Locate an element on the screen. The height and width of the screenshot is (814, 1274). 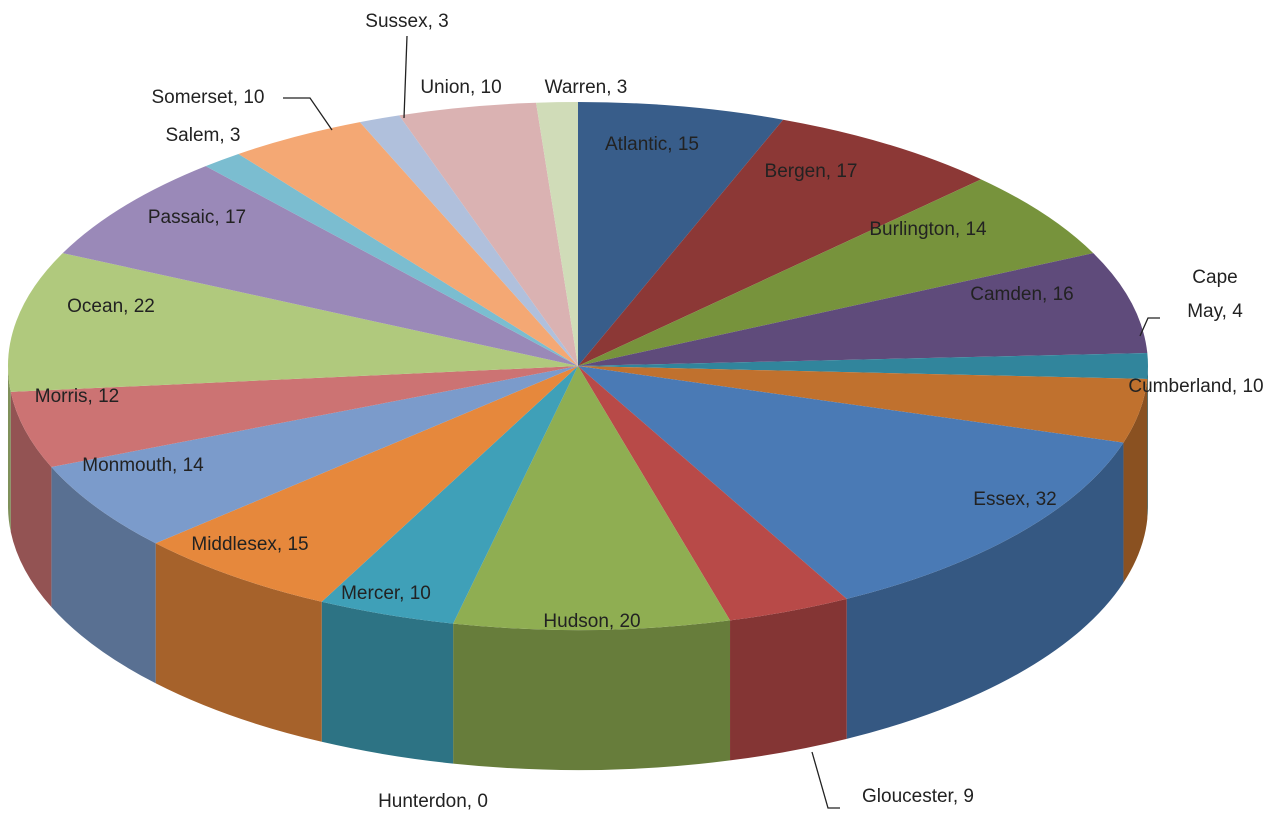
data-label: Mercer, 10 is located at coordinates (386, 593).